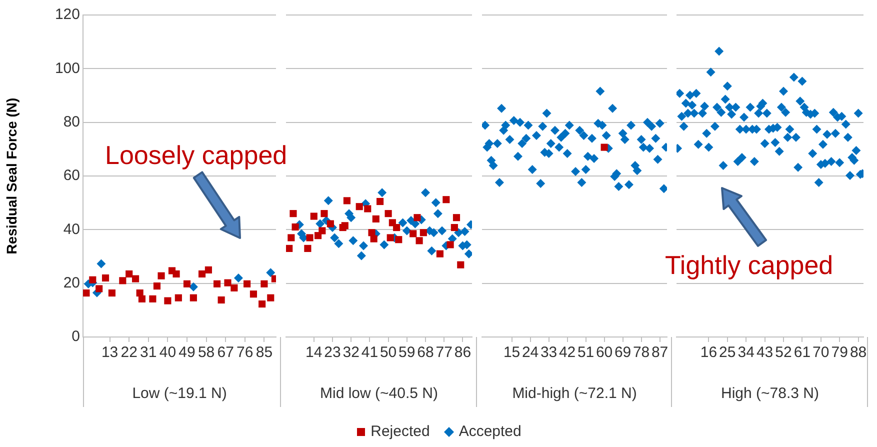 This screenshot has height=447, width=877. What do you see at coordinates (196, 155) in the screenshot?
I see `annotation: Loosely capped` at bounding box center [196, 155].